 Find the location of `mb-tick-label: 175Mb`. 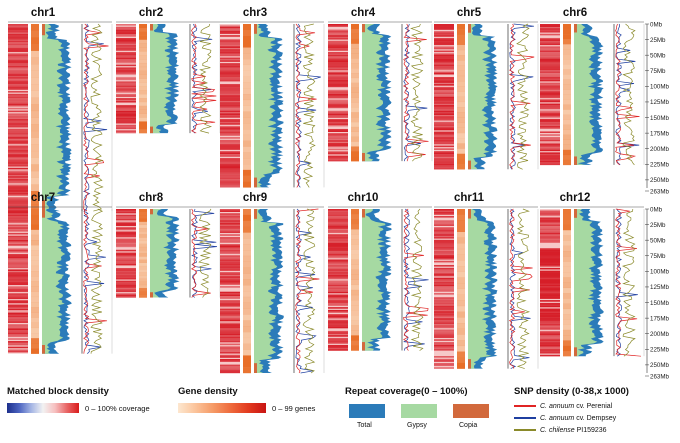

mb-tick-label: 175Mb is located at coordinates (659, 133).